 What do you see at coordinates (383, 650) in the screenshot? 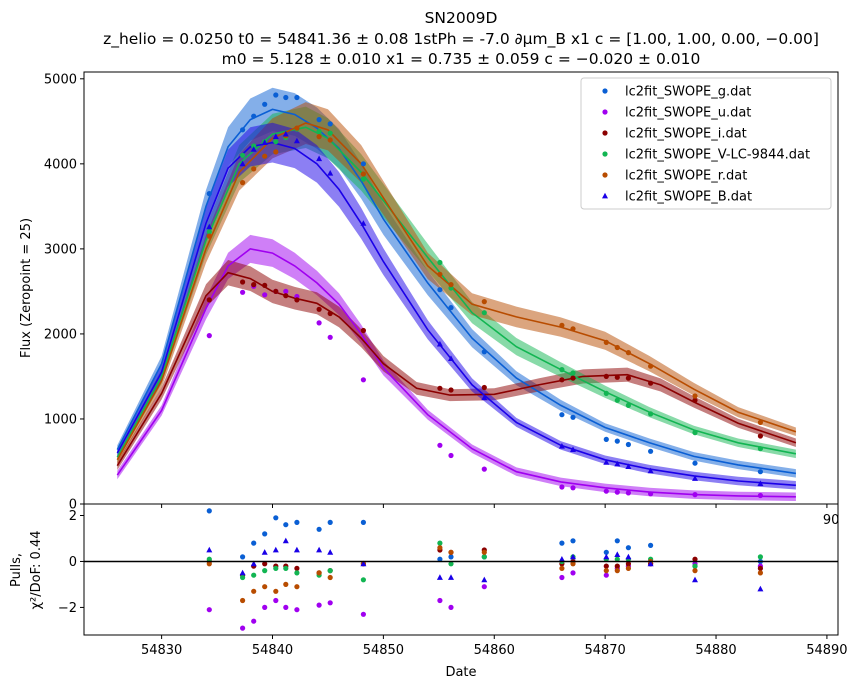
I see `pulls-x-tick-label: 54850` at bounding box center [383, 650].